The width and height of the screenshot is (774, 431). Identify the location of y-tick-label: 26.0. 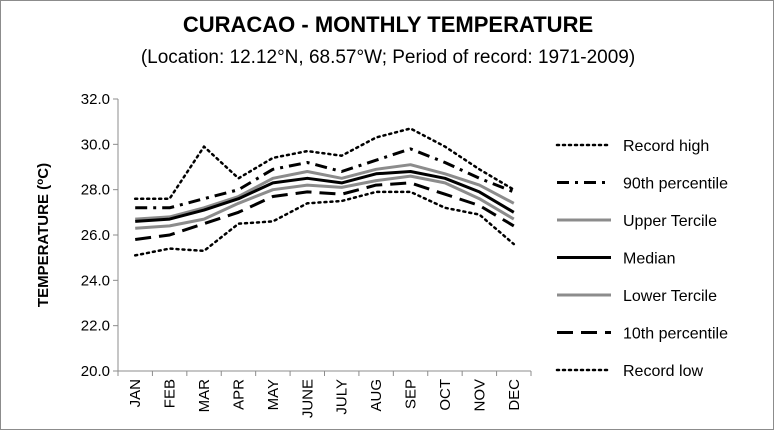
(95, 235).